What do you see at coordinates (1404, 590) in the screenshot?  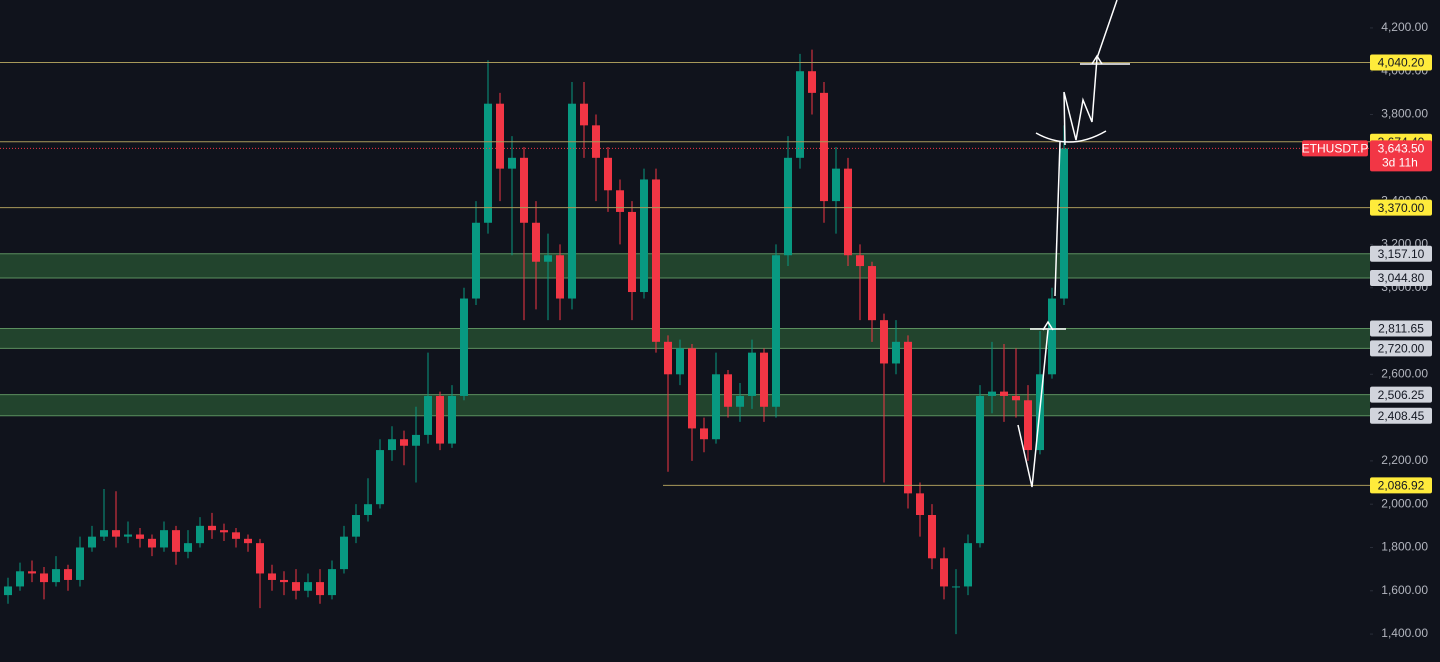 I see `y-tick-label: 1,600.00` at bounding box center [1404, 590].